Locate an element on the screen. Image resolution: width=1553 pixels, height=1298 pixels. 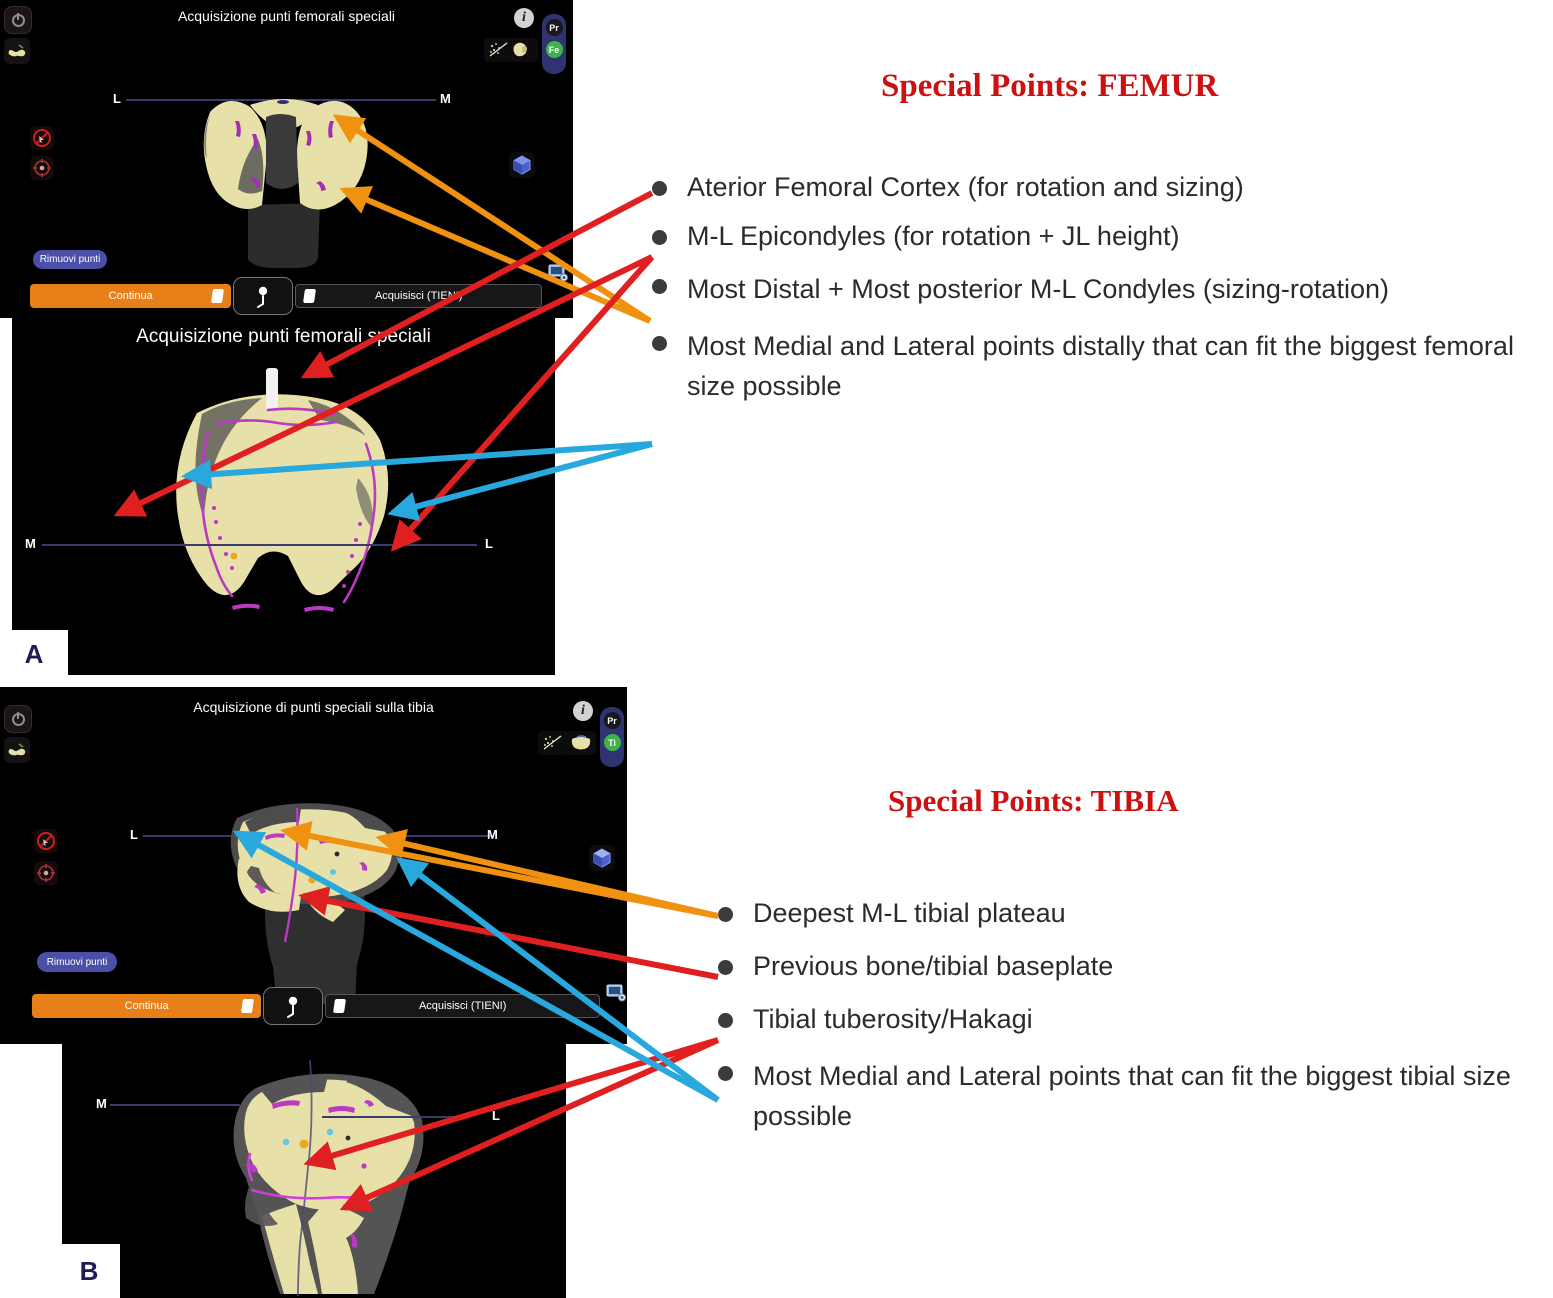
tibia-top-info-button: i is located at coordinates (583, 711).